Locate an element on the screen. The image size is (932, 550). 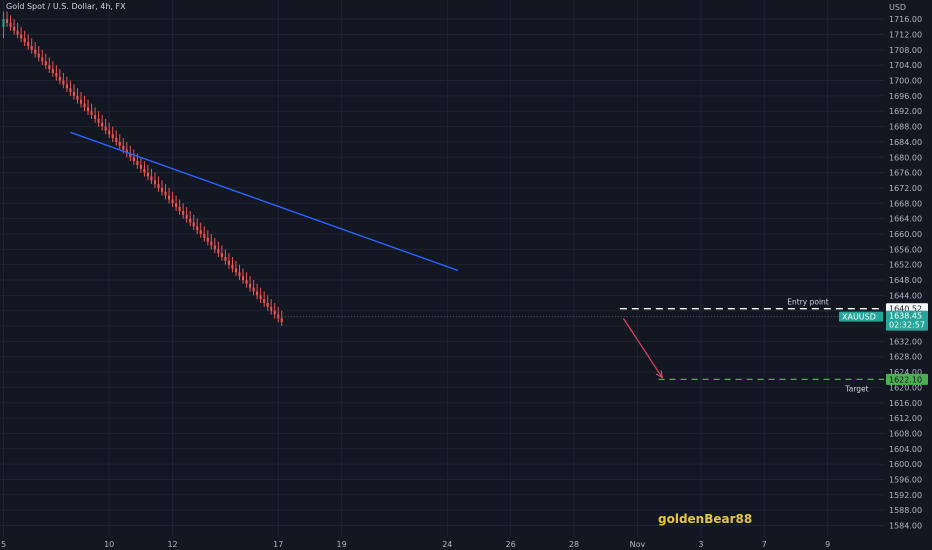
symbol-title: Gold Spot / U.S. Dollar, 4h, FX is located at coordinates (66, 6).